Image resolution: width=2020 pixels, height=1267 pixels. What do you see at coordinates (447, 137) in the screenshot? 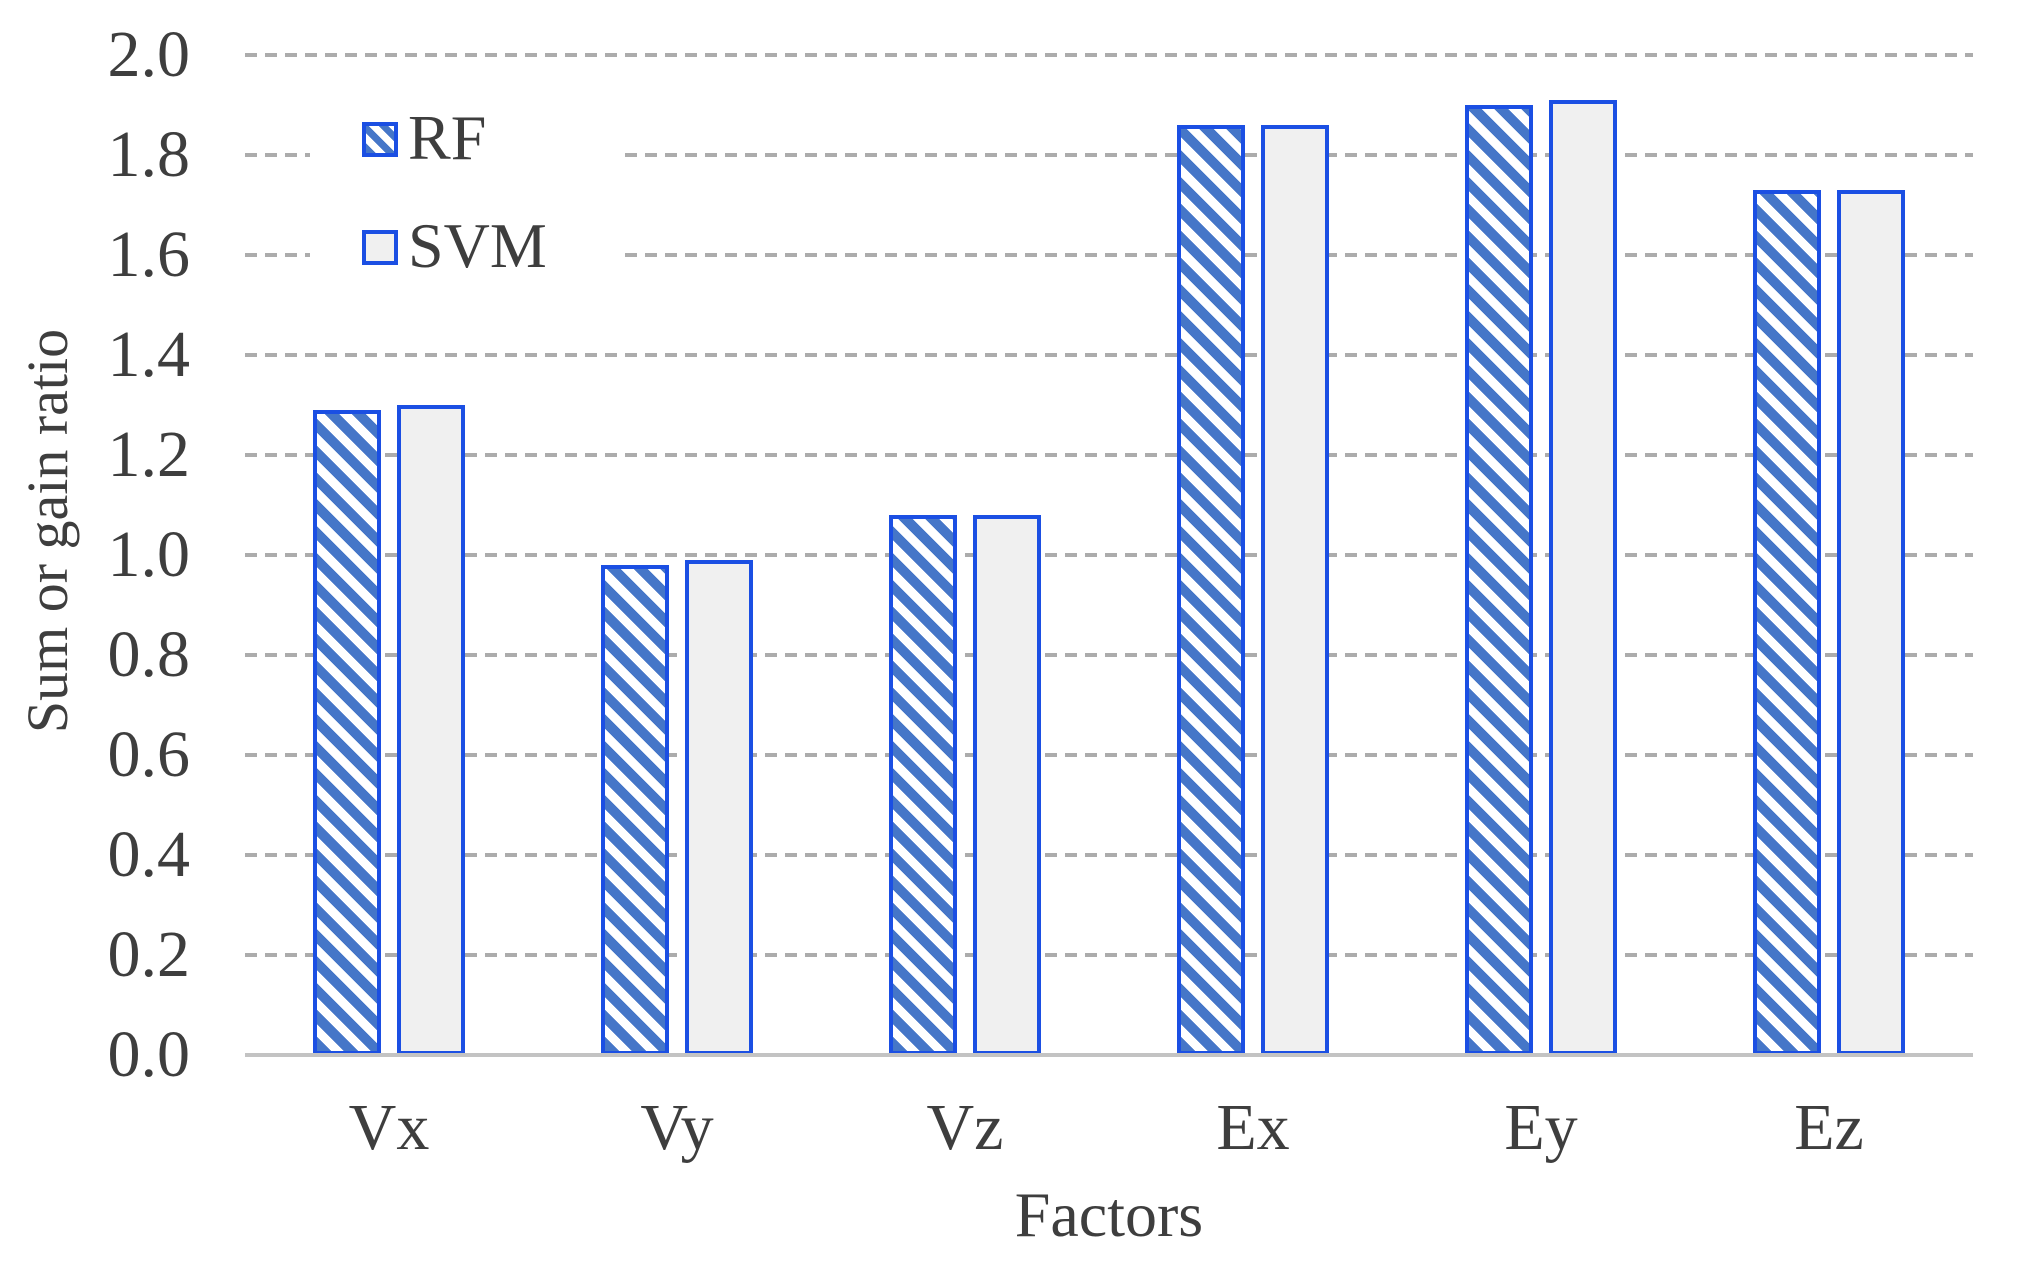
I see `legend-label-rf: RF` at bounding box center [447, 137].